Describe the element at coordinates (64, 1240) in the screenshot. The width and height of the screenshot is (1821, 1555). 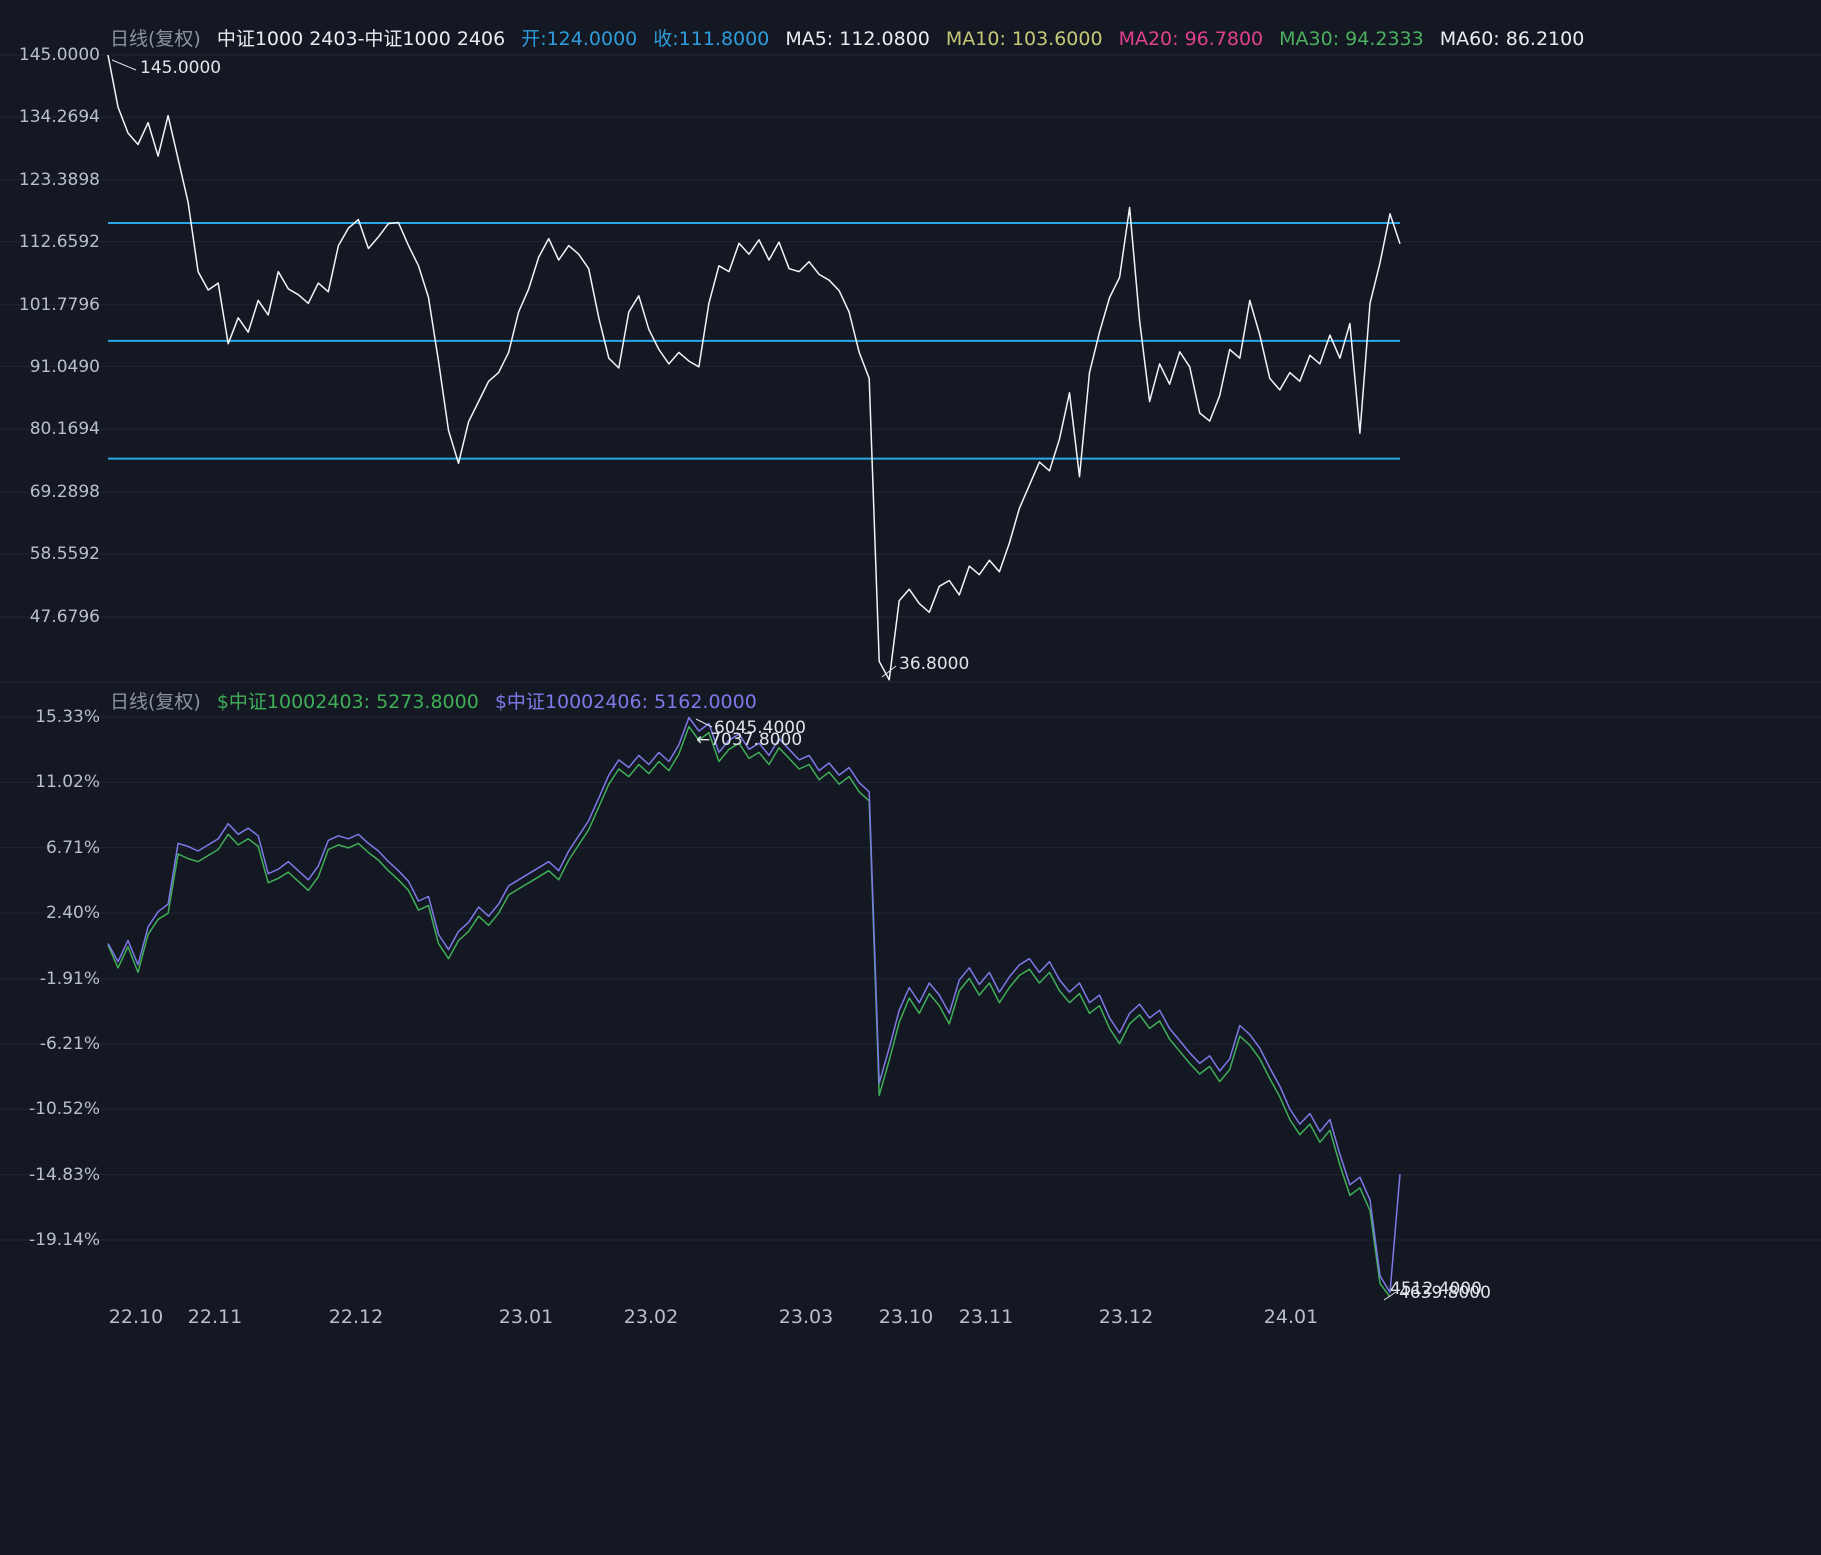
I see `y-axis-tick-label: -19.14%` at that location.